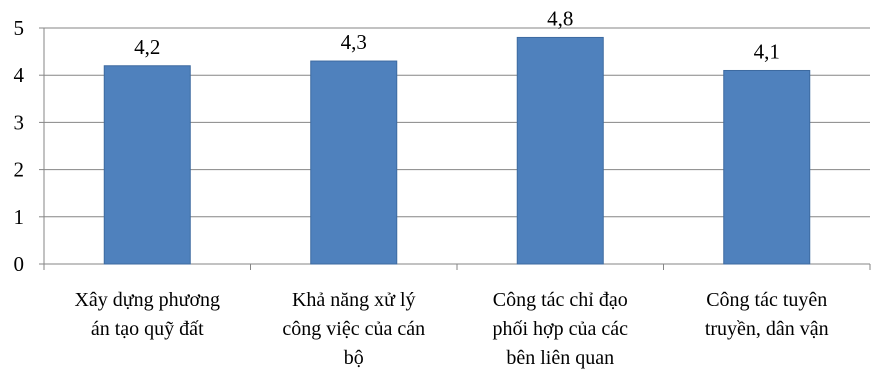  Describe the element at coordinates (766, 300) in the screenshot. I see `category-label-line: Công tác tuyên` at that location.